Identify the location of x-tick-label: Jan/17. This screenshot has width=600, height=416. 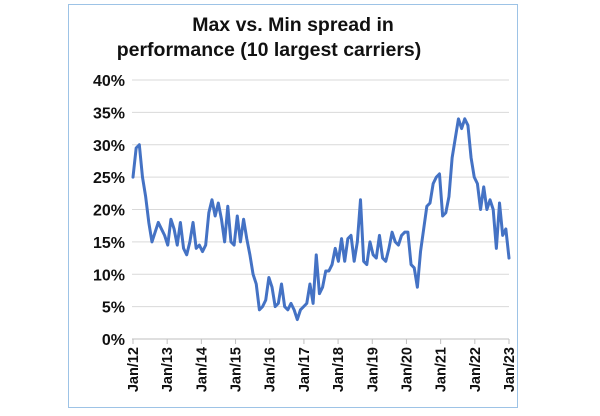
(305, 369).